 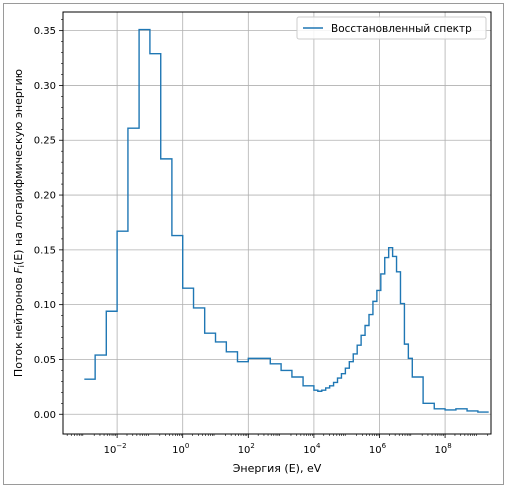 I want to click on x-axis-label: Энергия (E), eV, so click(x=277, y=468).